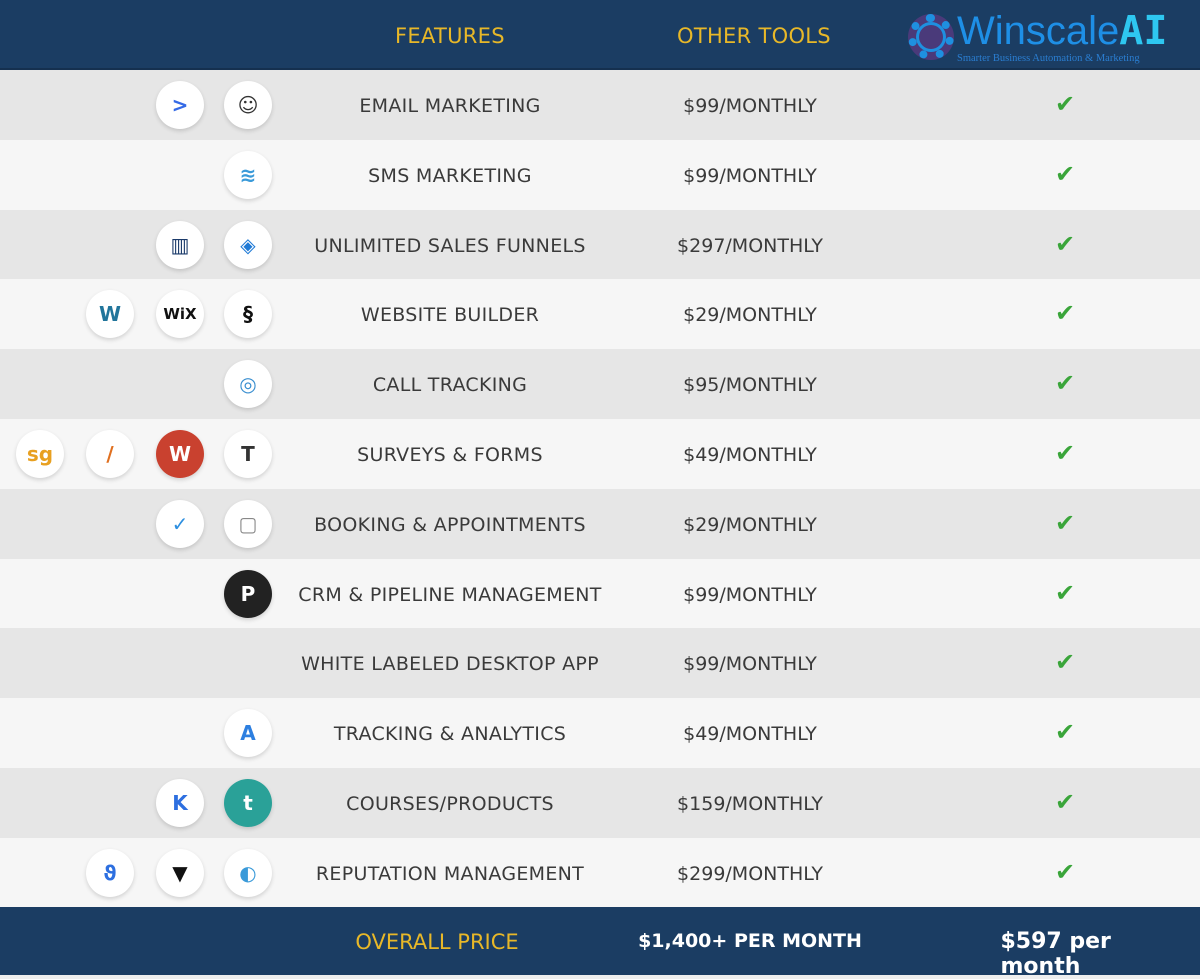  Describe the element at coordinates (110, 872) in the screenshot. I see `birdeye-icon: ϑ` at that location.